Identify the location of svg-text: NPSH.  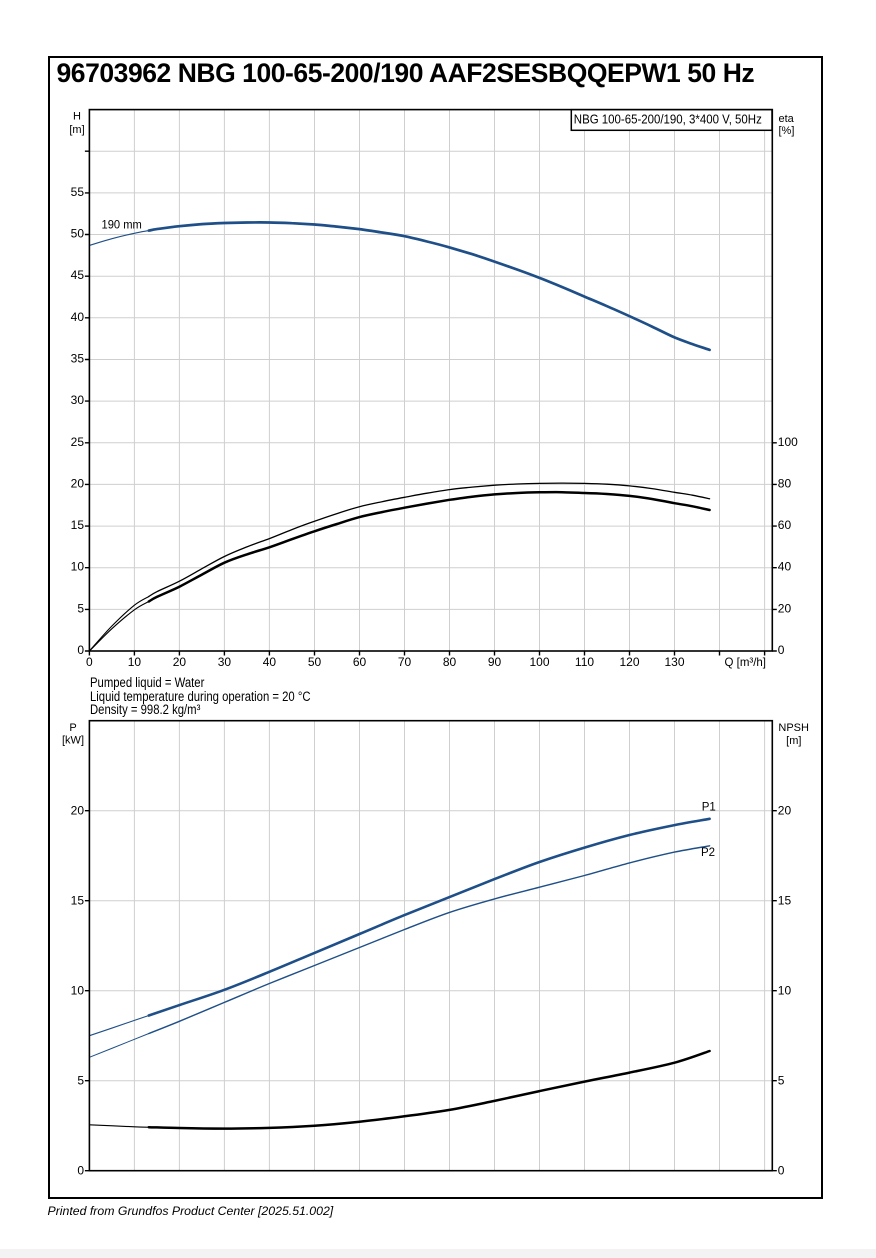
(793, 728).